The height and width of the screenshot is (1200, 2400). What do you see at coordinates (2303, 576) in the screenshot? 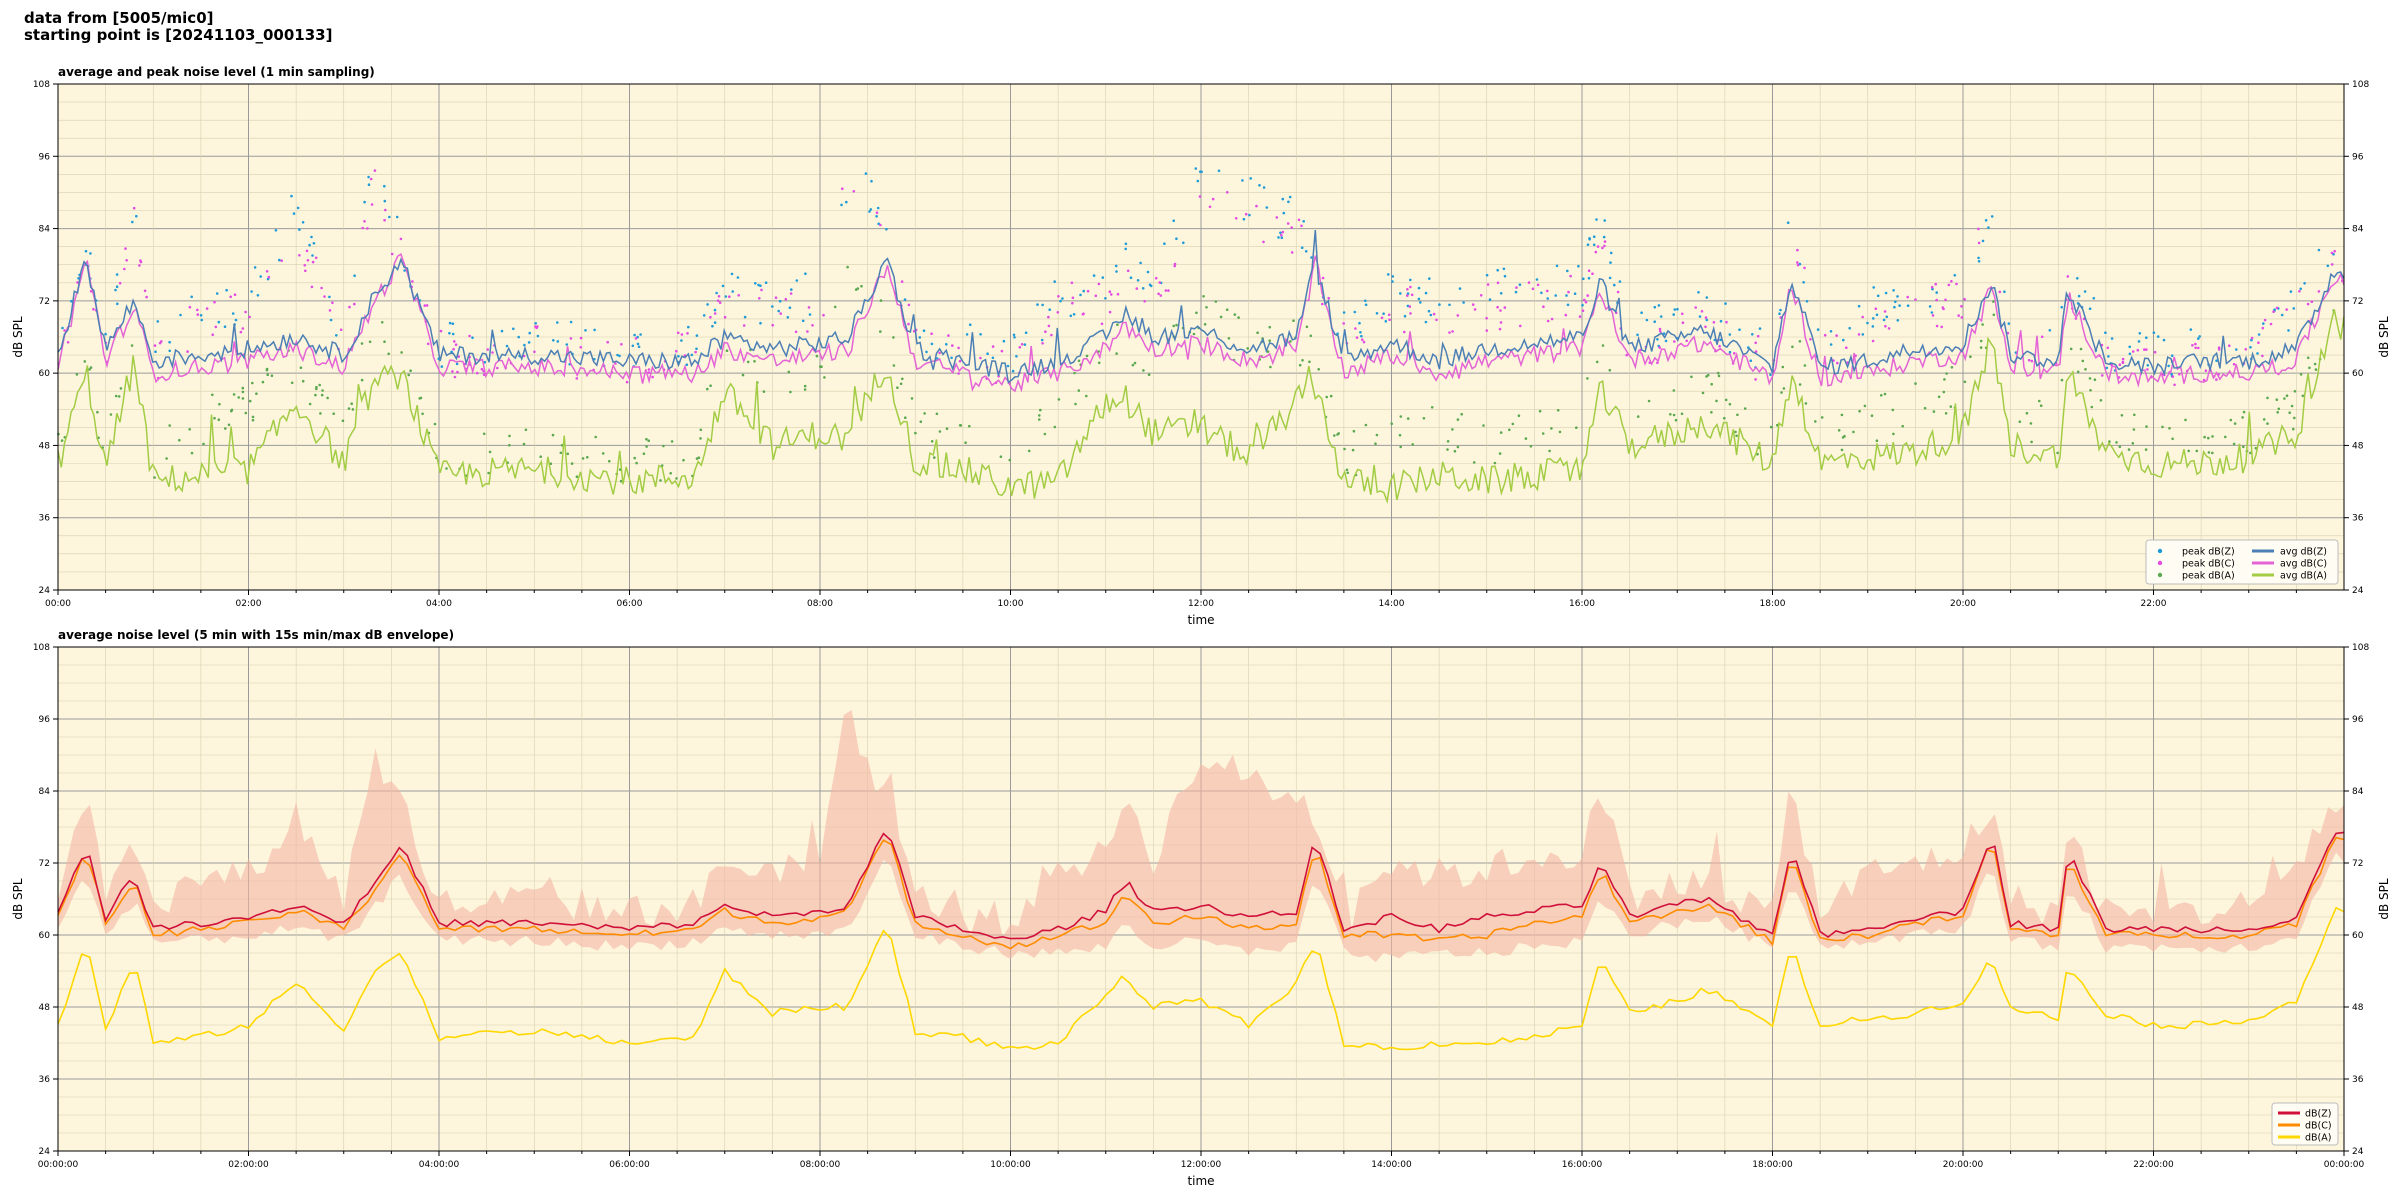
I see `legend-label: avg dB(A)` at bounding box center [2303, 576].